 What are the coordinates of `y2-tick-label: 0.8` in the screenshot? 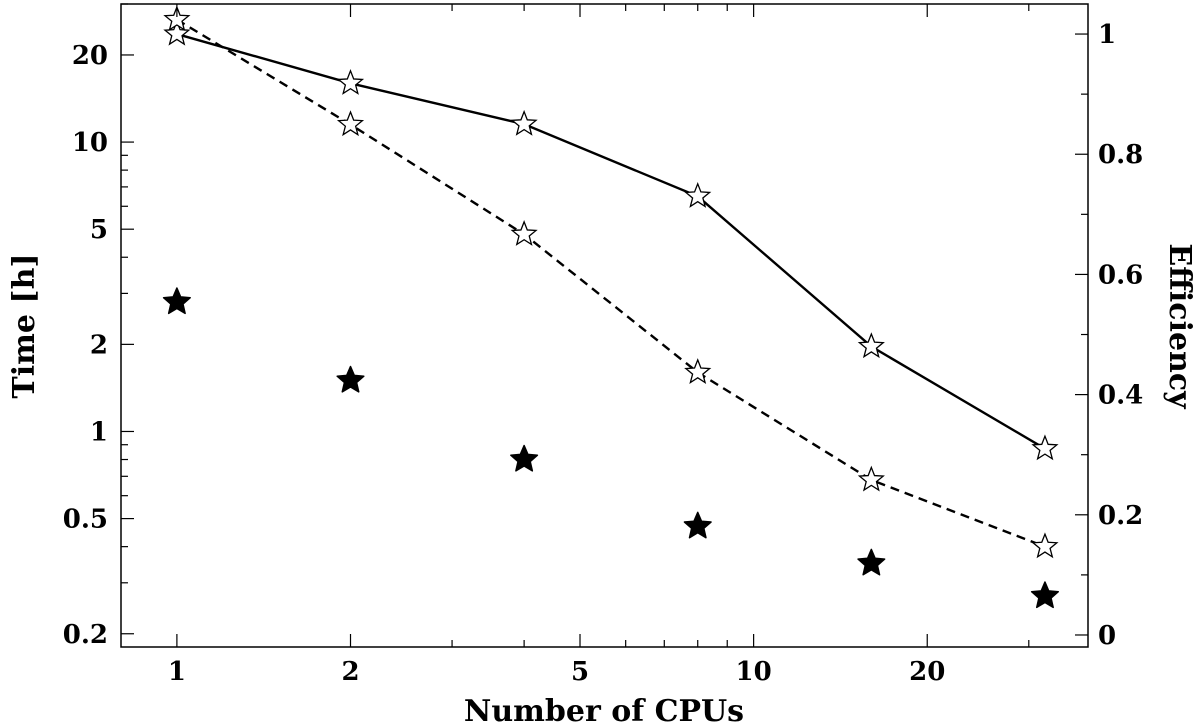 It's located at (1120, 155).